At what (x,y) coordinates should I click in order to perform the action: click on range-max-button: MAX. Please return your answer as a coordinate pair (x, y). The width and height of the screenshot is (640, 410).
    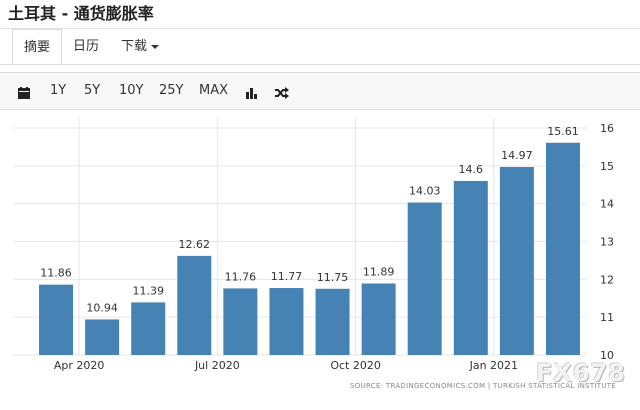
    Looking at the image, I should click on (214, 90).